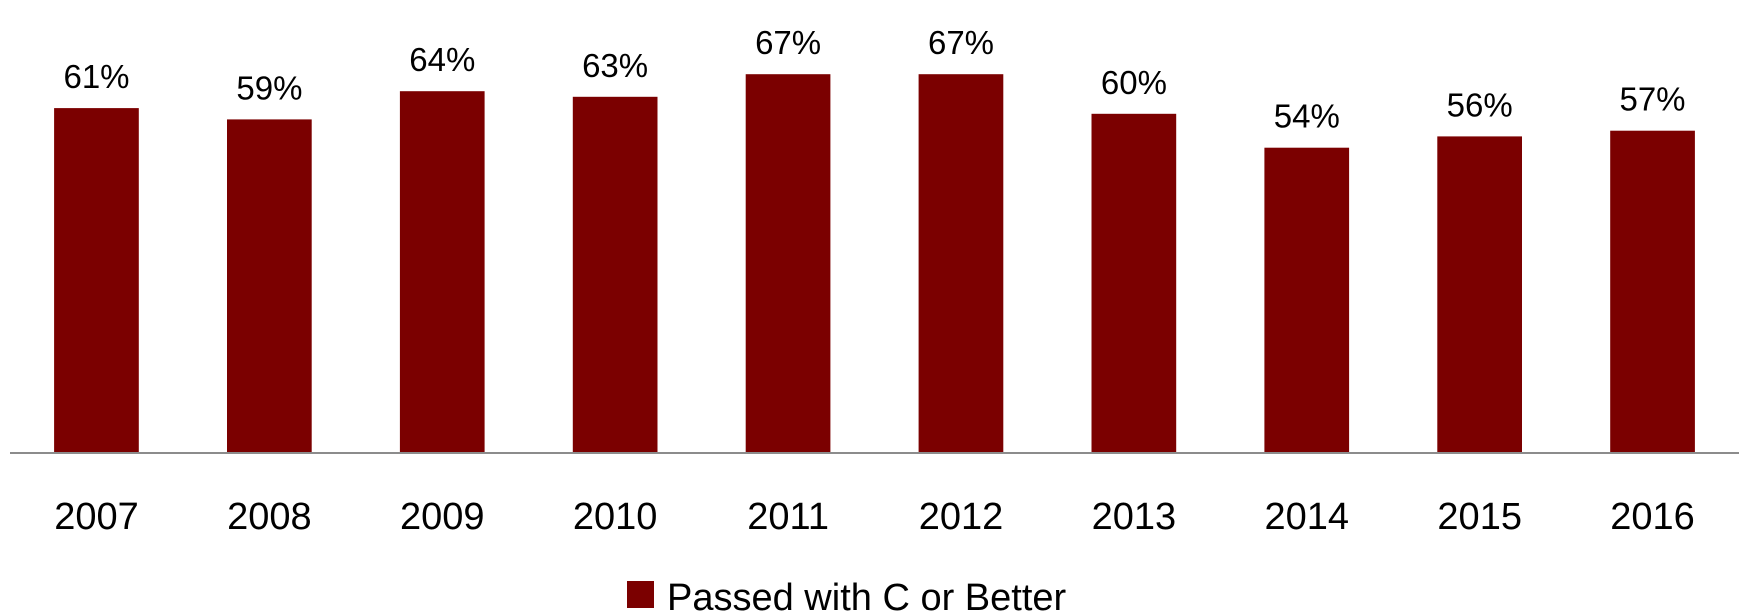 The width and height of the screenshot is (1739, 613). Describe the element at coordinates (1134, 517) in the screenshot. I see `x-tick-label-2013: 2013` at that location.